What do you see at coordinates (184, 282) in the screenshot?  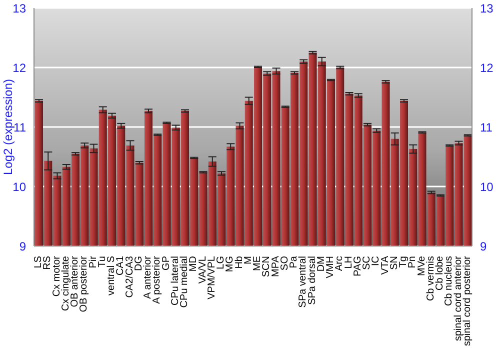 I see `x-tick-label: CPu medial` at bounding box center [184, 282].